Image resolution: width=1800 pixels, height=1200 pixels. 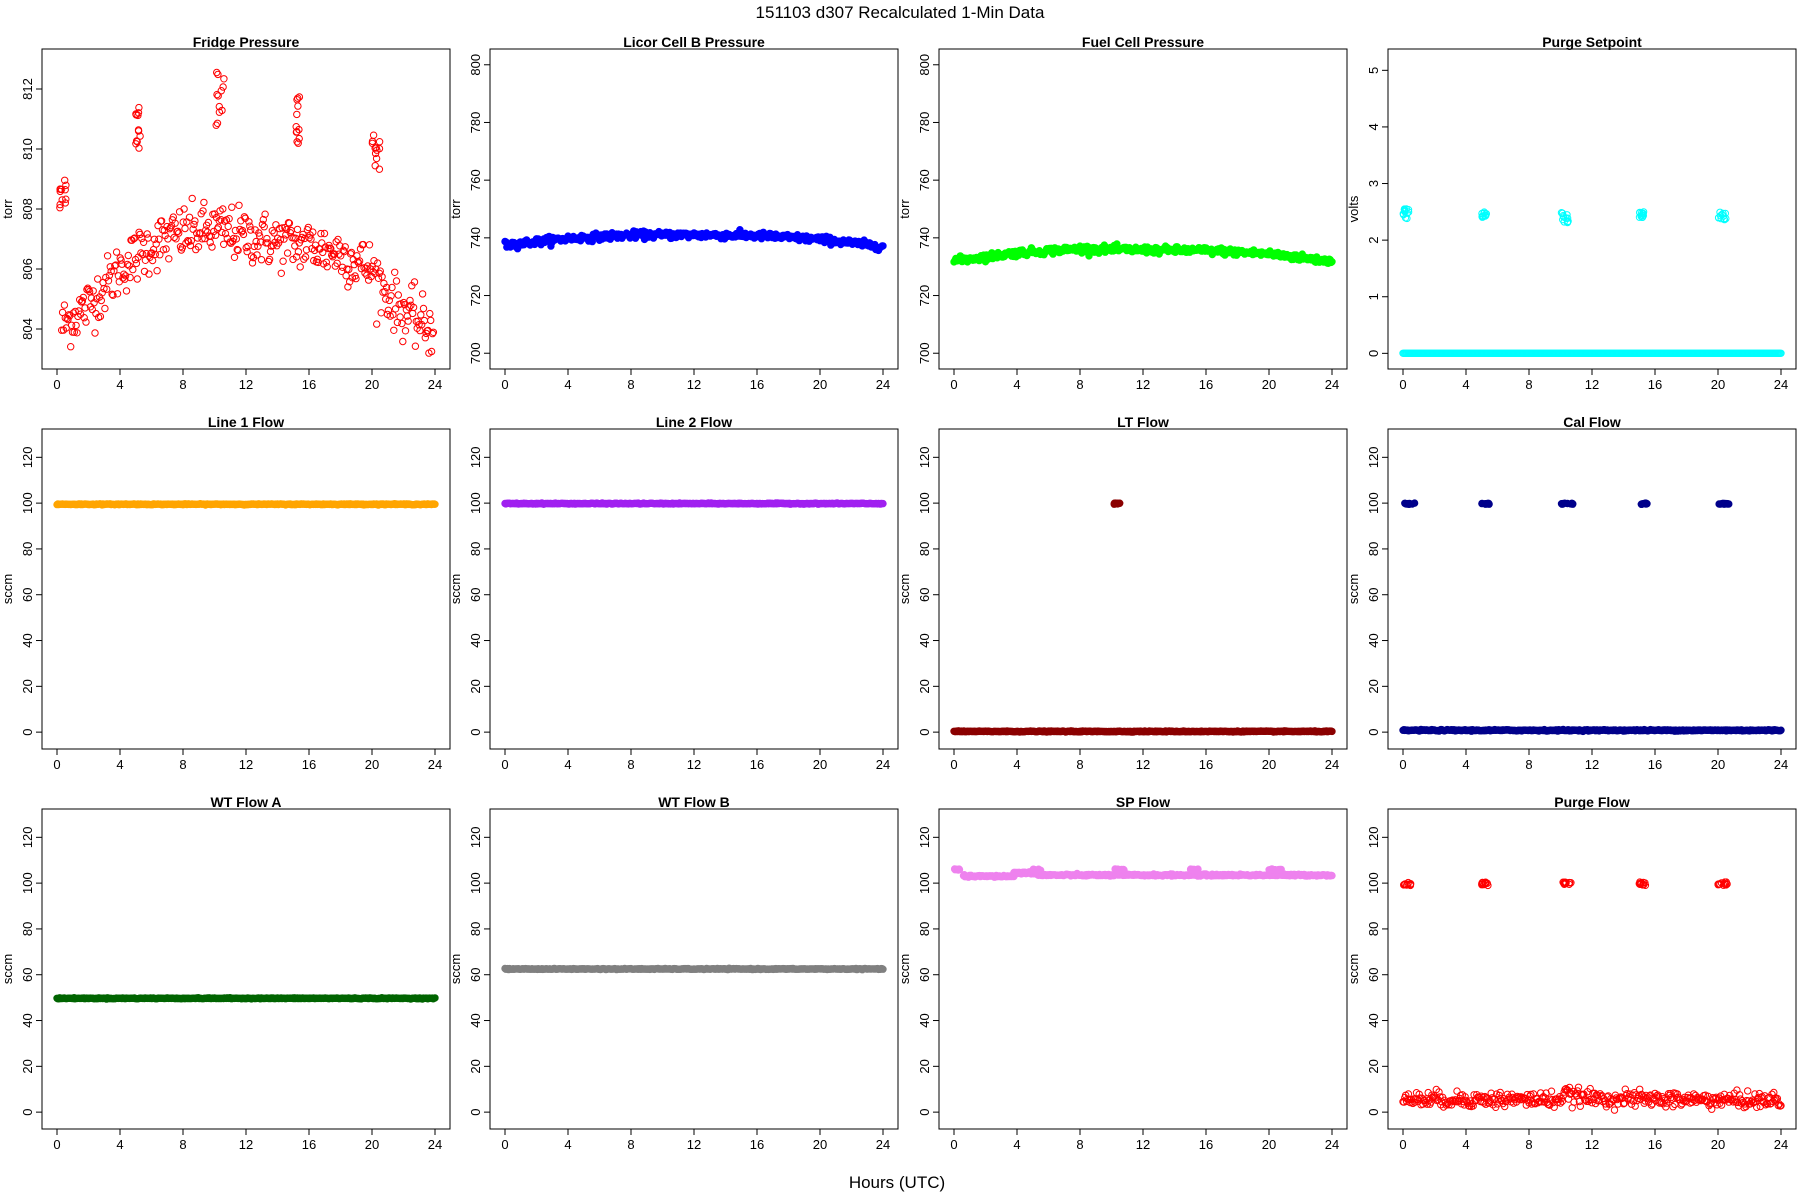 What do you see at coordinates (27, 269) in the screenshot?
I see `y-tick-label: 806` at bounding box center [27, 269].